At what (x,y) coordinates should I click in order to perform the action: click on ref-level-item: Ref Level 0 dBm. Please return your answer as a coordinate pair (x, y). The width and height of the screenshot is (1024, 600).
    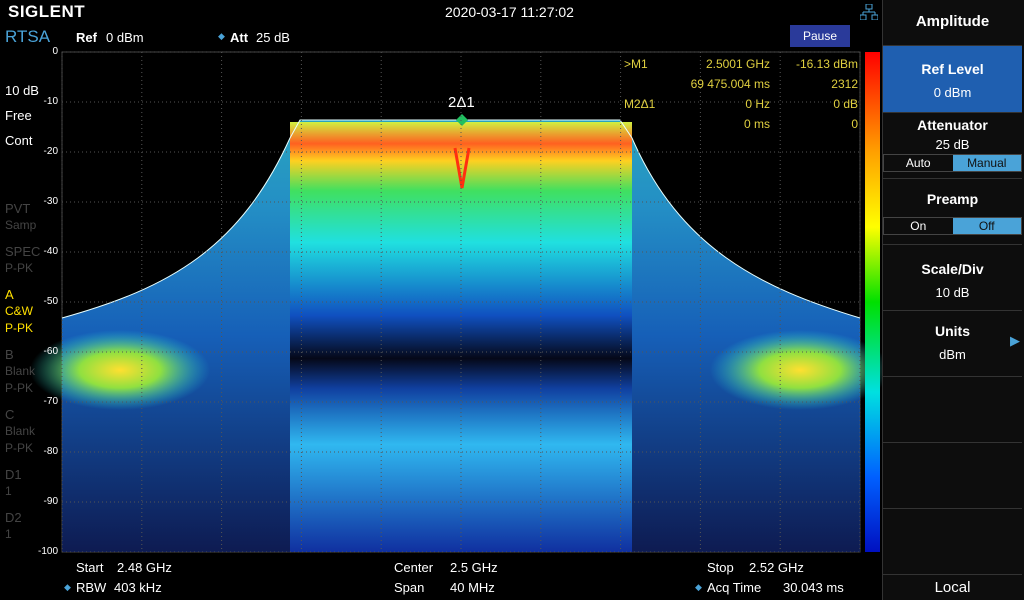
    Looking at the image, I should click on (952, 78).